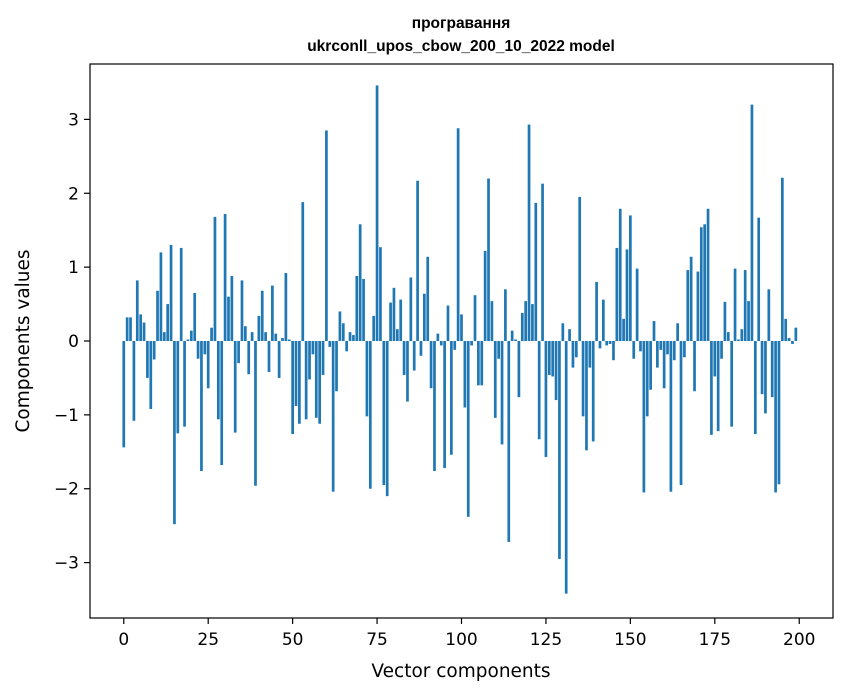 The height and width of the screenshot is (696, 847). Describe the element at coordinates (73, 194) in the screenshot. I see `y-tick-label: 2` at that location.